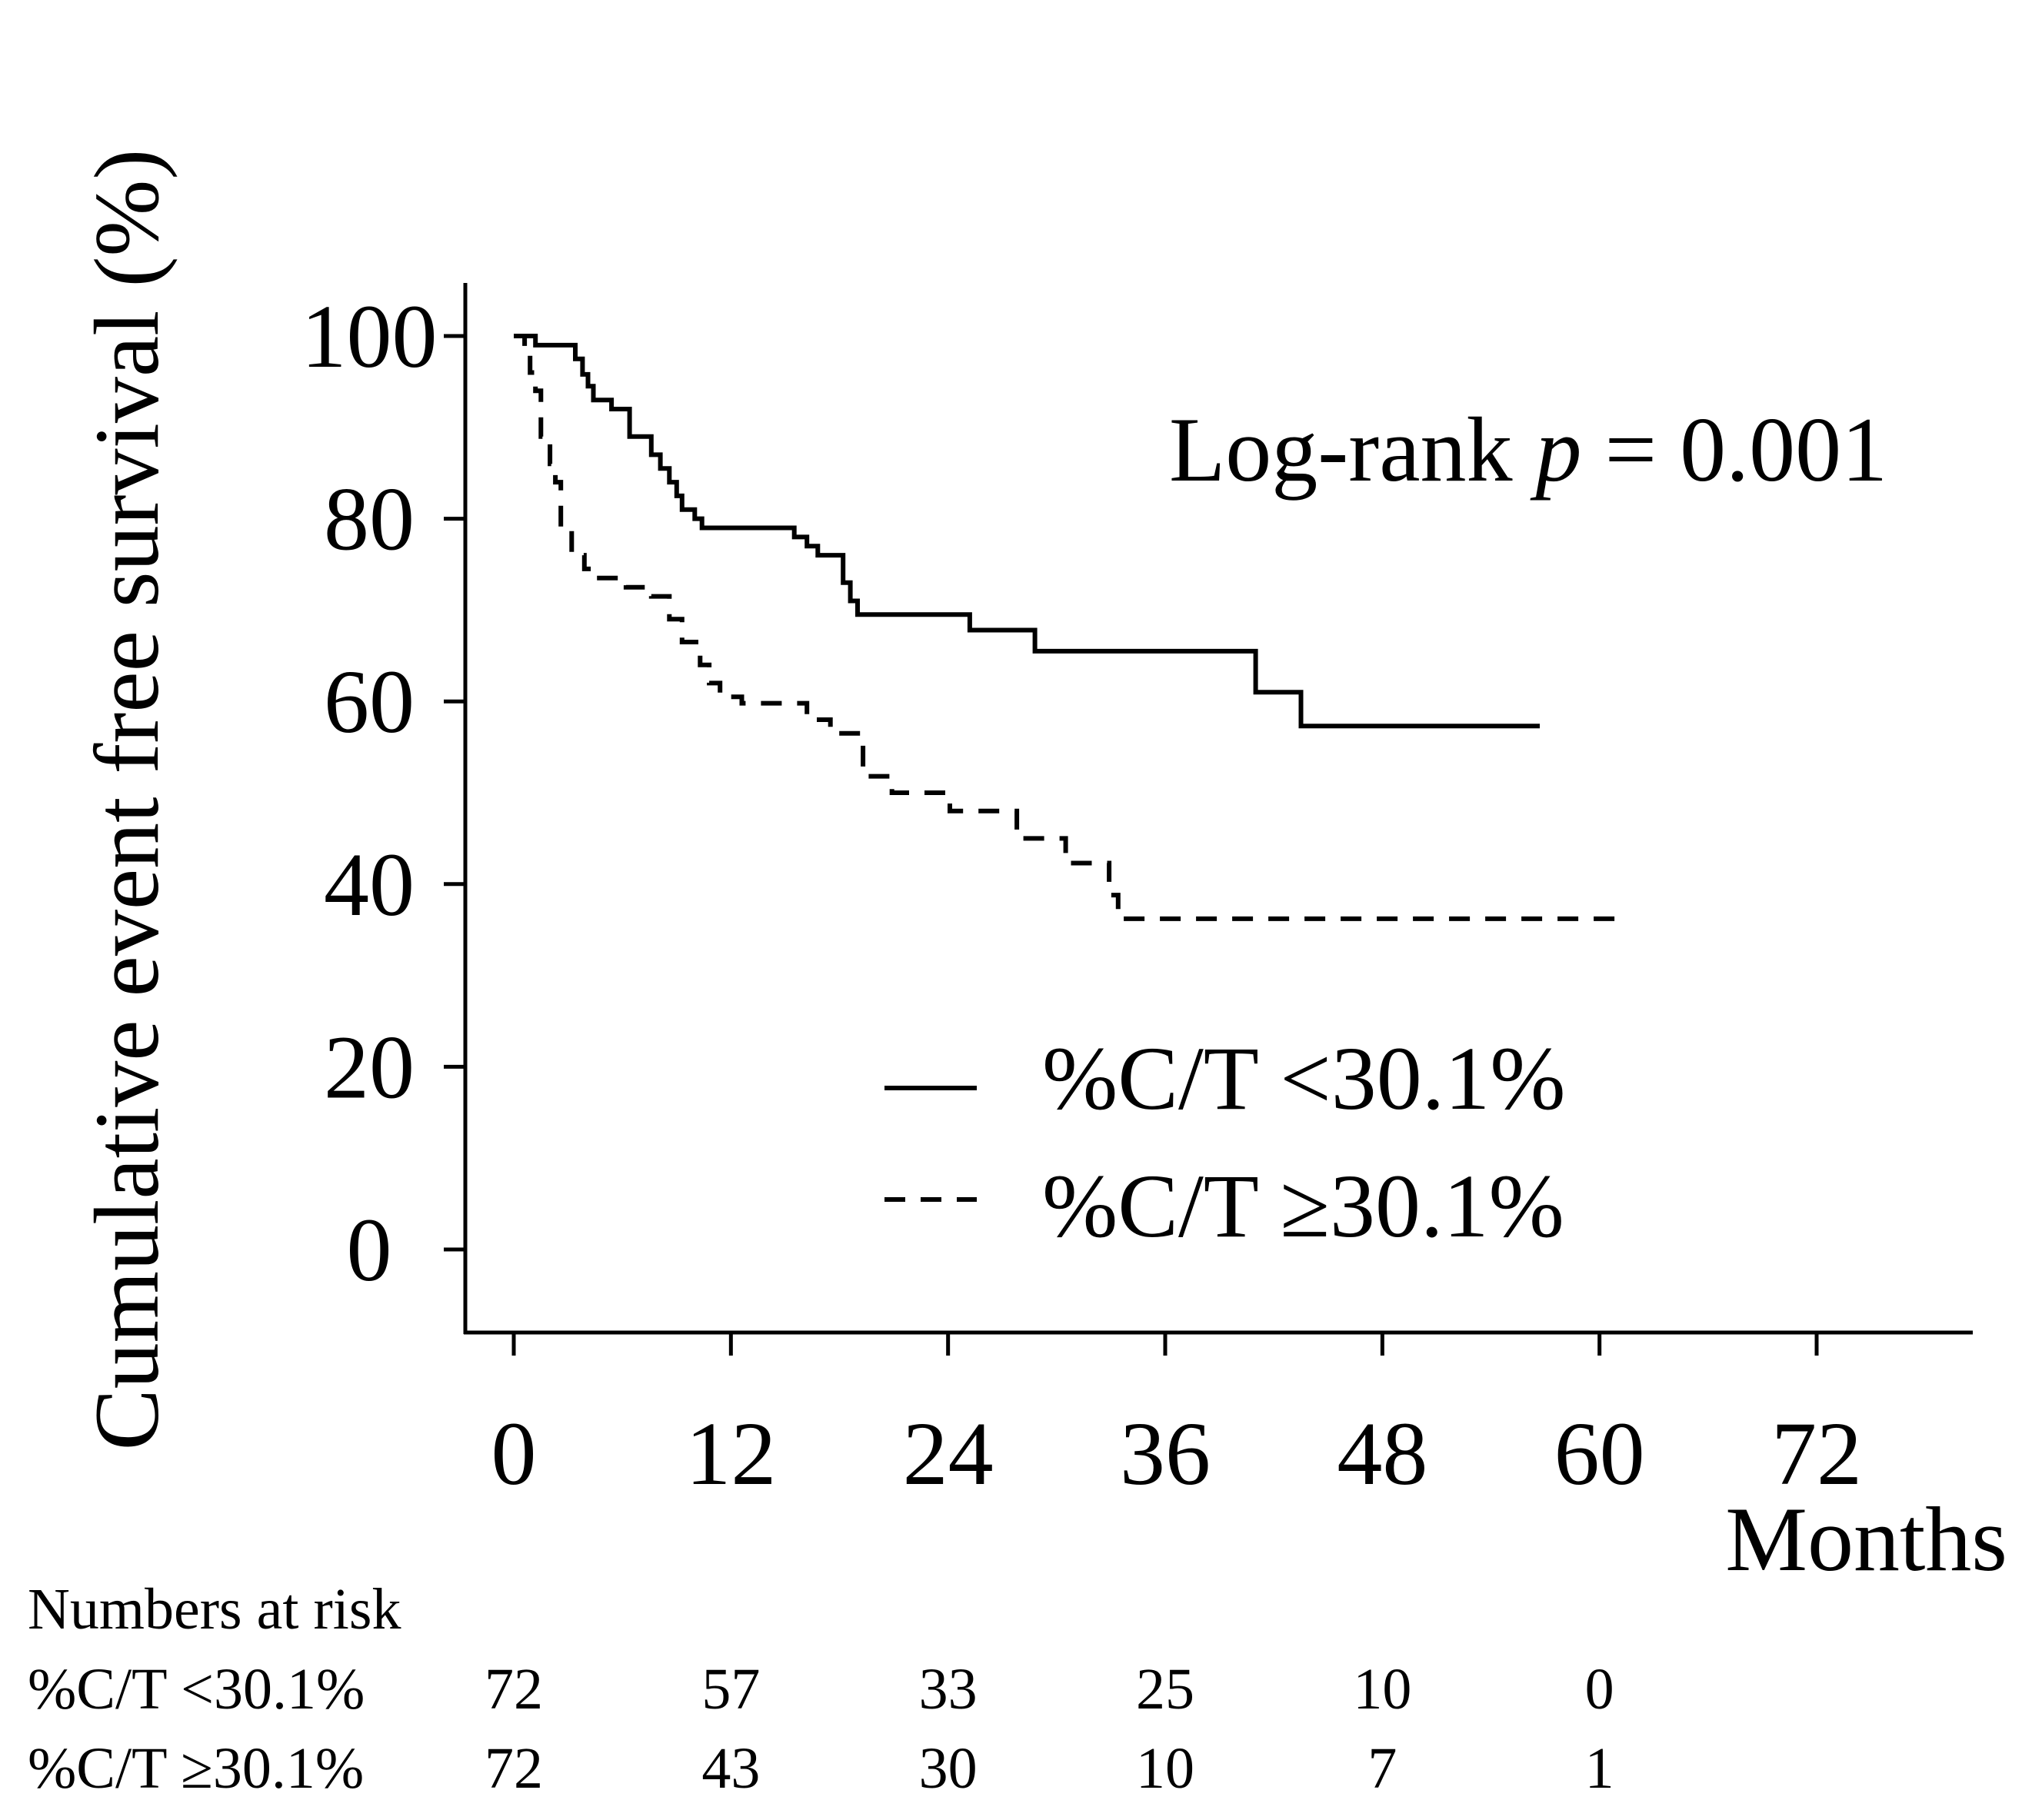 The width and height of the screenshot is (2022, 1820). I want to click on risk-value-row1-month-48: 7, so click(1382, 1769).